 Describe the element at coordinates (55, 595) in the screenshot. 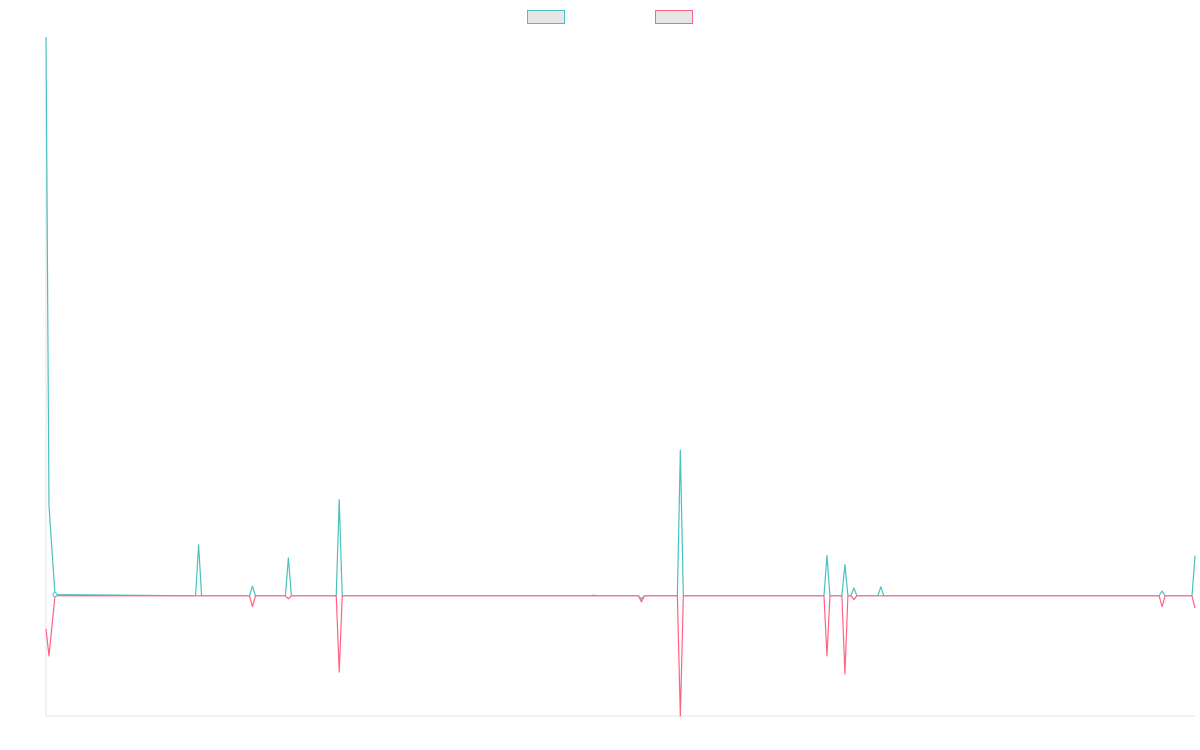

I see `series-point-marker` at that location.